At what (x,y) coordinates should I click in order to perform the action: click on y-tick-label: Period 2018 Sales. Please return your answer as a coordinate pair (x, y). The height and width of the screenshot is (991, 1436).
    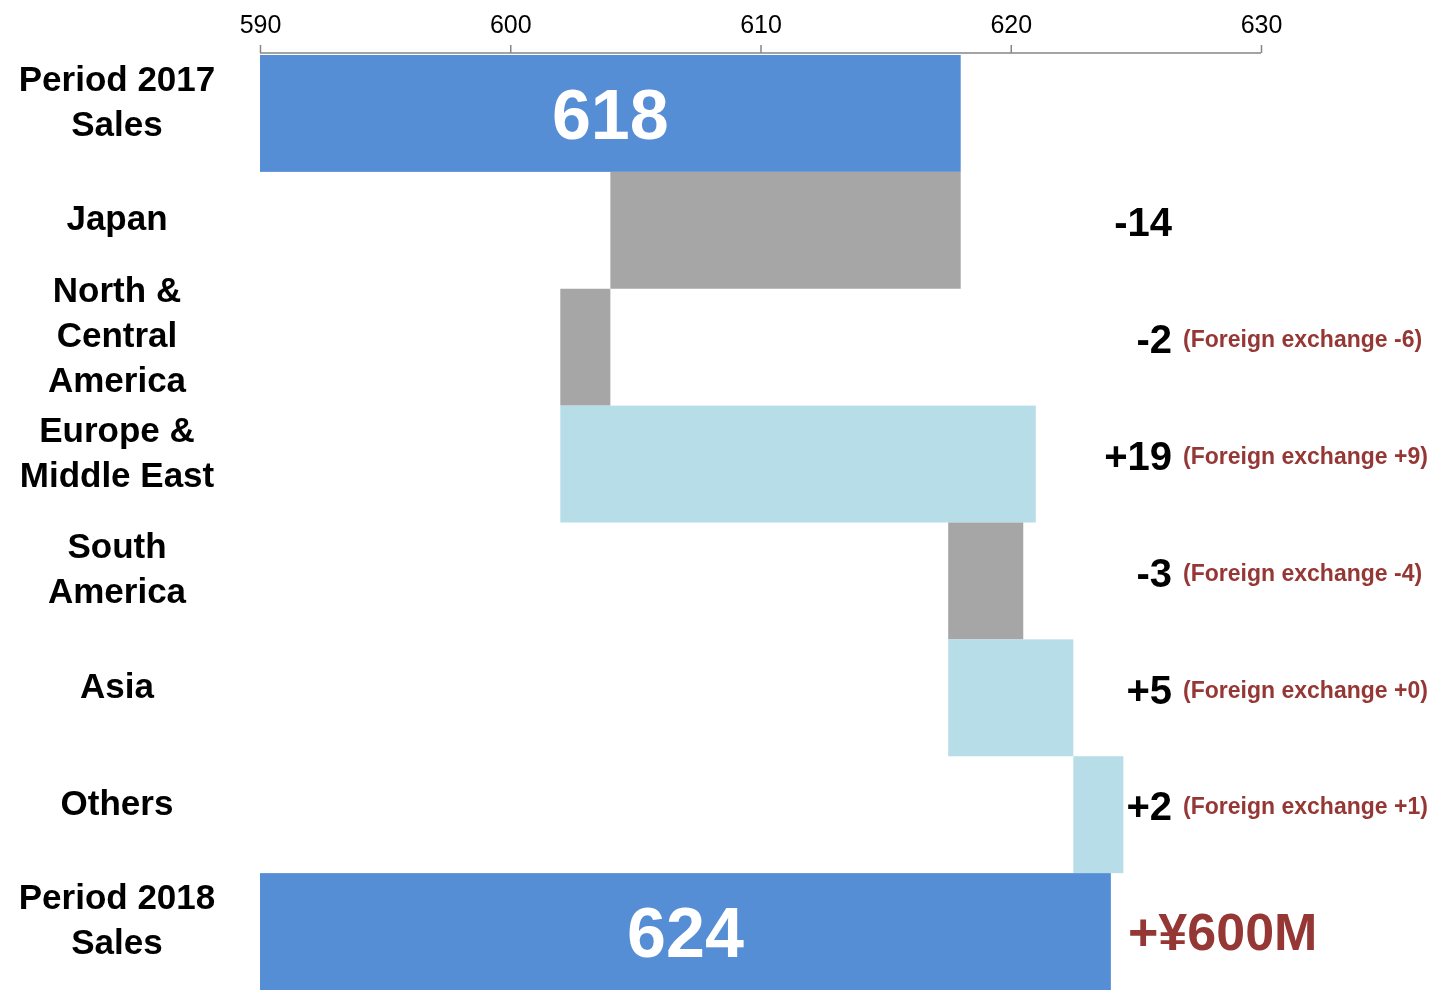
    Looking at the image, I should click on (117, 919).